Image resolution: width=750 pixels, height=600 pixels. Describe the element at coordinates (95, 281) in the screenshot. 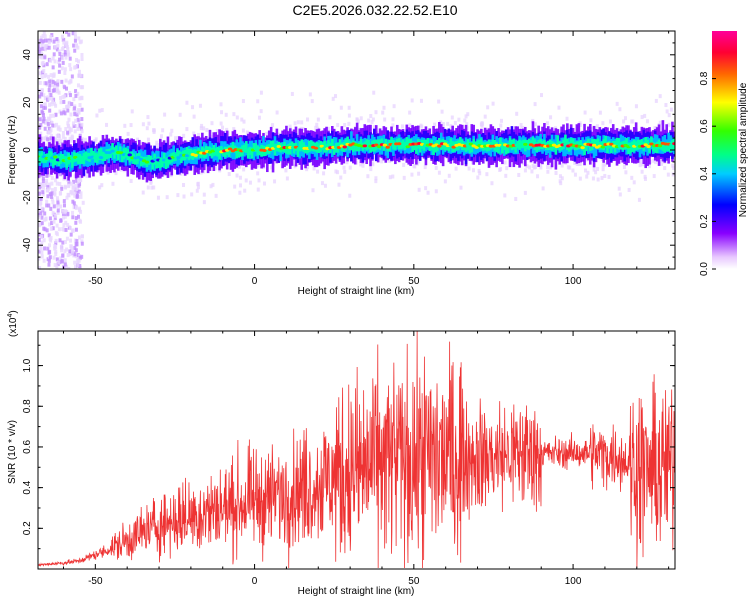

I see `spectrogram-x-tick-label: -50` at that location.